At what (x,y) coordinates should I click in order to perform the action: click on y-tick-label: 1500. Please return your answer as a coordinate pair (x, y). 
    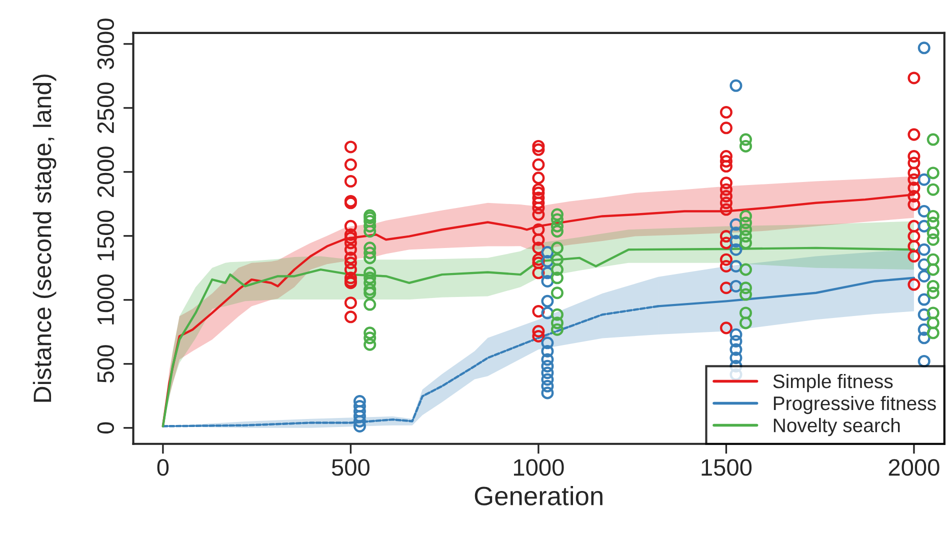
    Looking at the image, I should click on (105, 235).